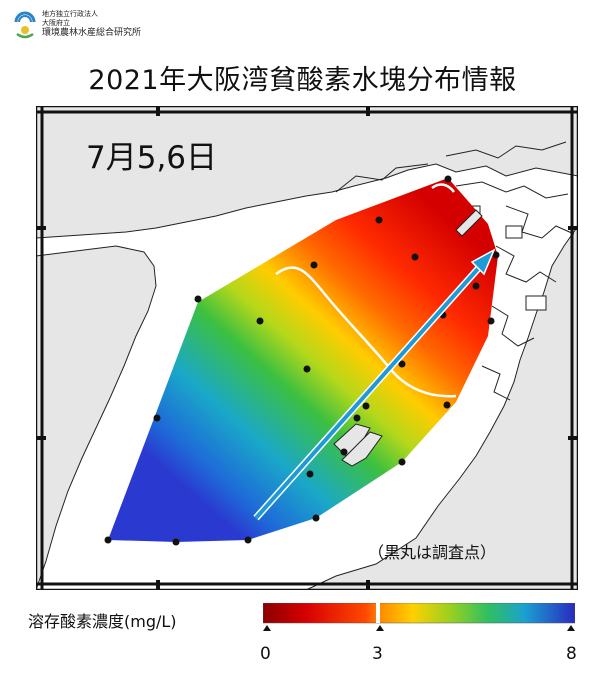 The width and height of the screenshot is (605, 680). Describe the element at coordinates (366, 332) in the screenshot. I see `contour-3mg` at that location.